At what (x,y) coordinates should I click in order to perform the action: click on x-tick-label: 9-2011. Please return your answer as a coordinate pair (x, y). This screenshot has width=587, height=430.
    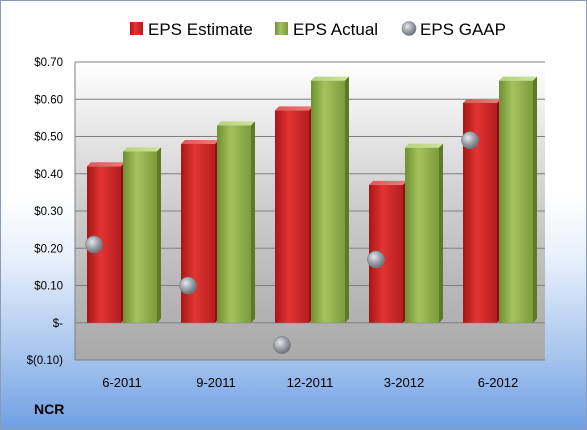
    Looking at the image, I should click on (216, 382).